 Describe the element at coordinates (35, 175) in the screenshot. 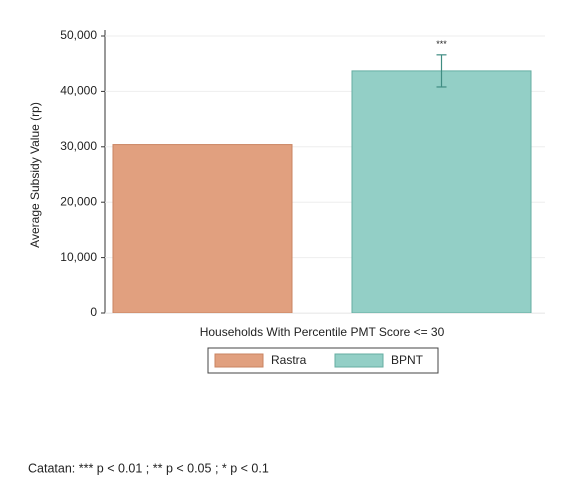

I see `y-axis-label: Average Subsidy Value (rp)` at that location.